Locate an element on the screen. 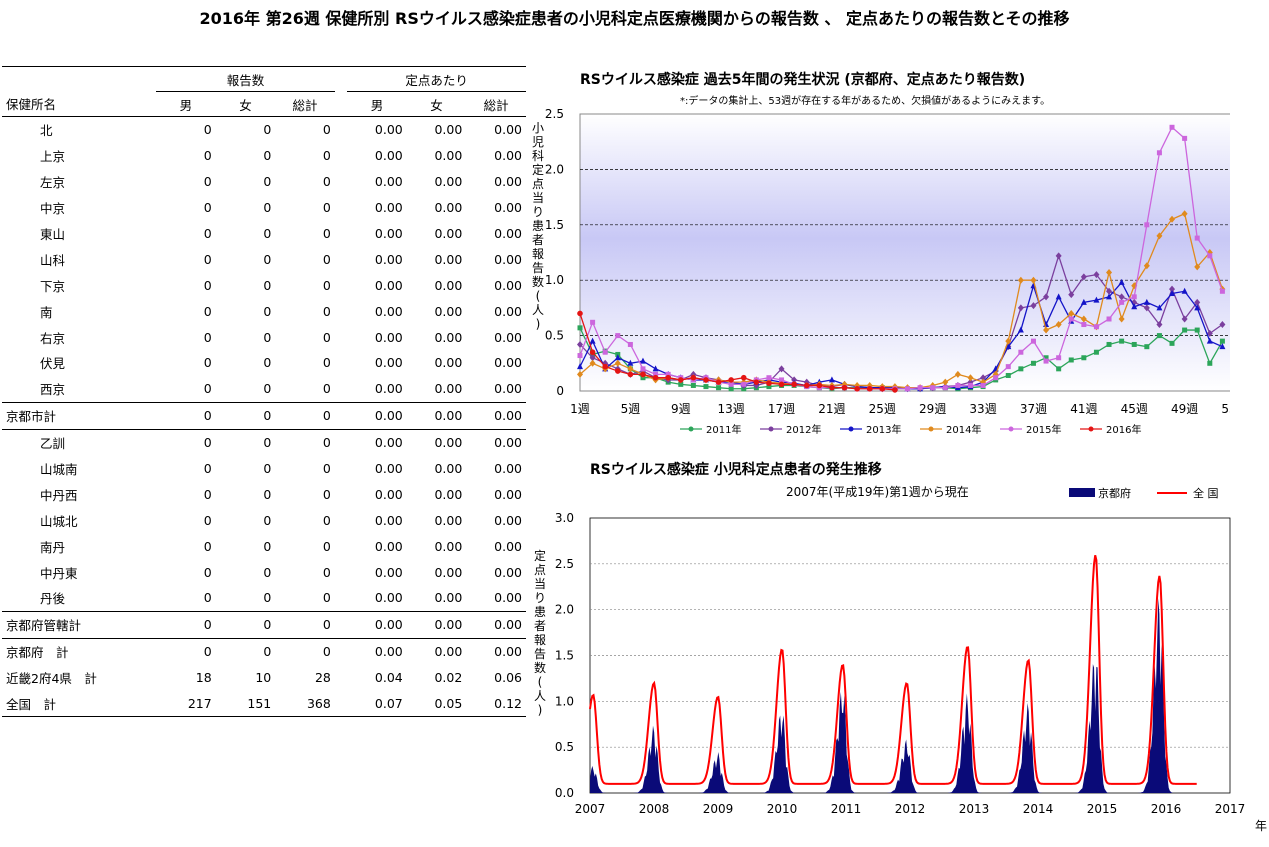  y-axis-label-char: 科 is located at coordinates (538, 156).